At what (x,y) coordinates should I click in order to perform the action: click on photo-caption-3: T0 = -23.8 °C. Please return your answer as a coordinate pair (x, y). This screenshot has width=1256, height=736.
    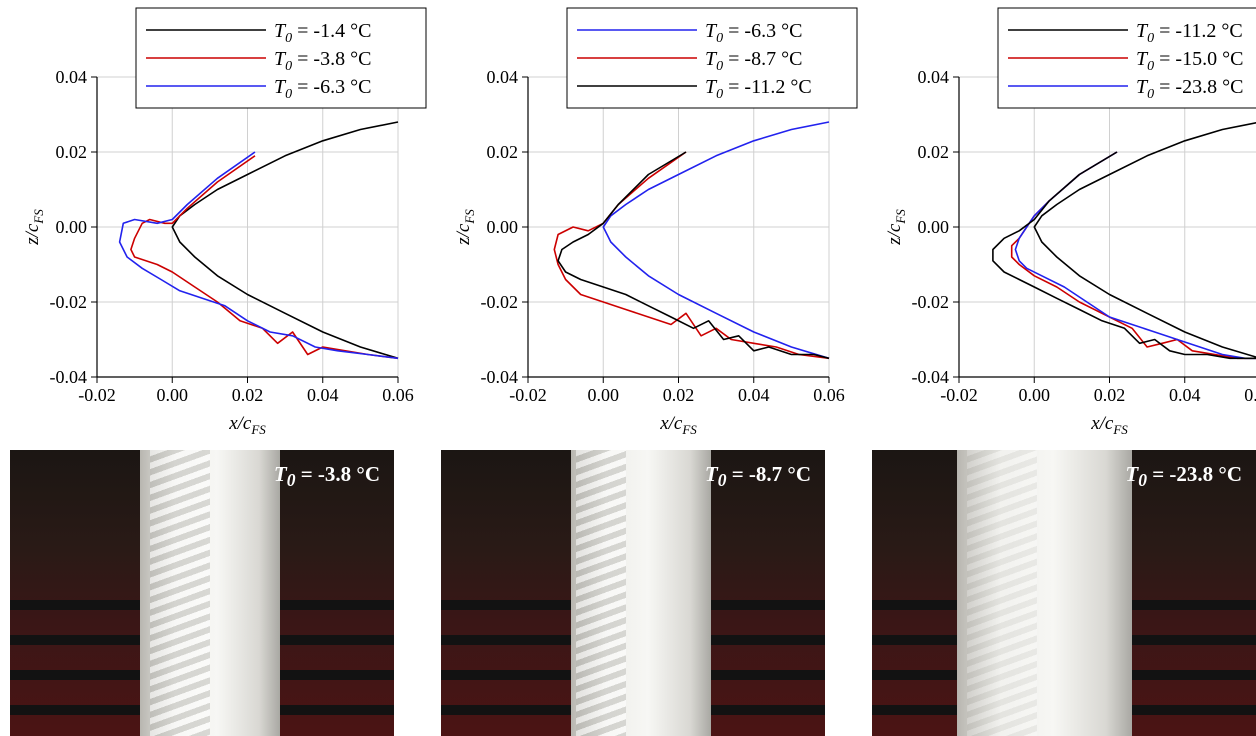
    Looking at the image, I should click on (1183, 476).